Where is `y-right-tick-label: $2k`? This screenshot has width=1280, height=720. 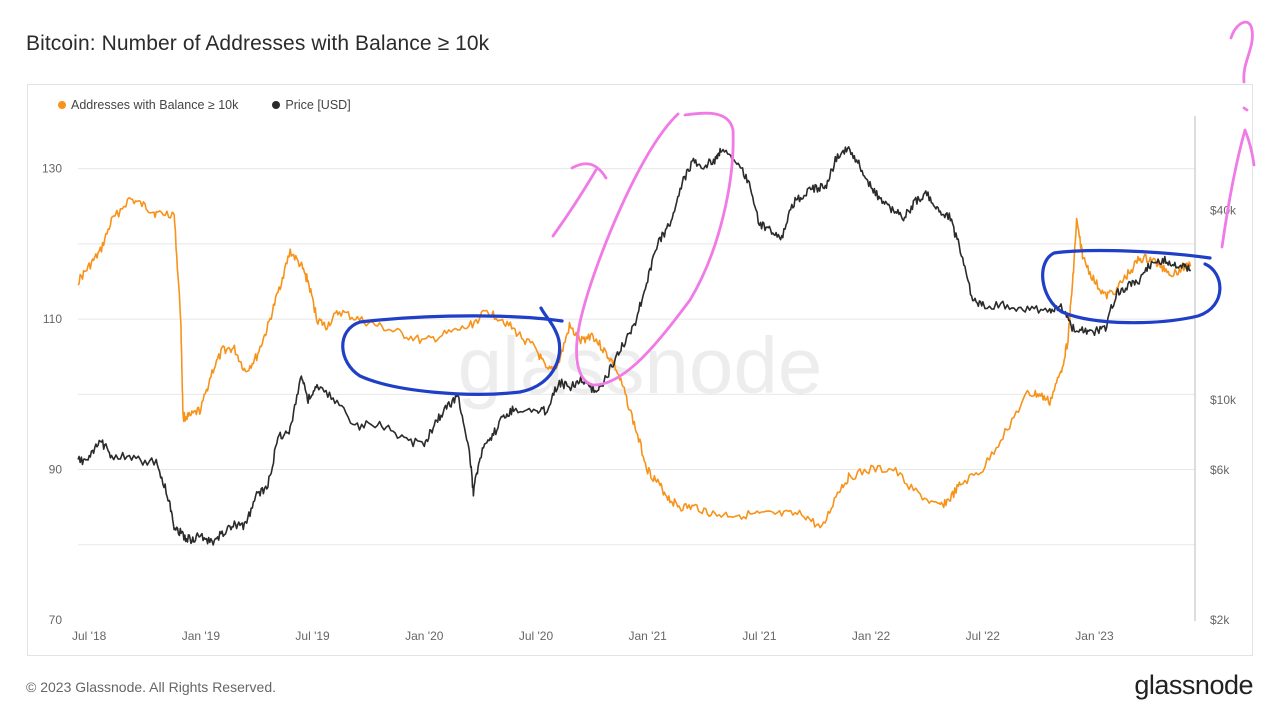
y-right-tick-label: $2k is located at coordinates (1220, 620).